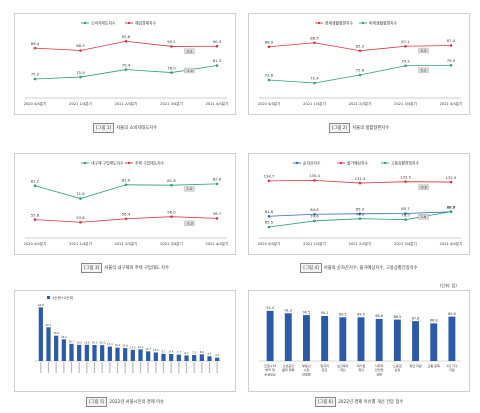  What do you see at coordinates (405, 176) in the screenshot?
I see `data-label: 133.5` at bounding box center [405, 176].